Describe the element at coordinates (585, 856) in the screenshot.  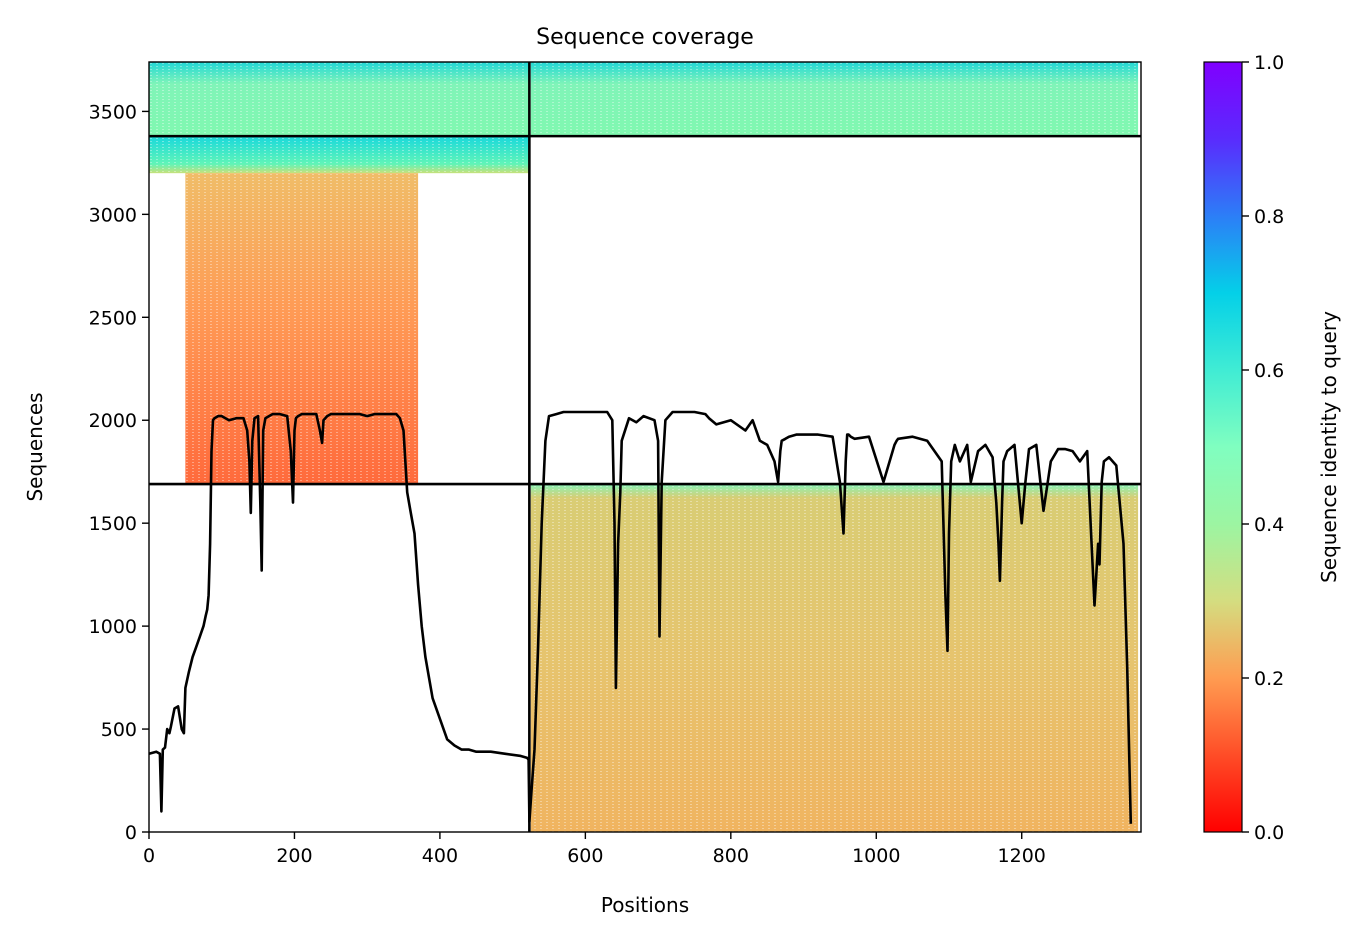
I see `x-tick-label: 600` at that location.